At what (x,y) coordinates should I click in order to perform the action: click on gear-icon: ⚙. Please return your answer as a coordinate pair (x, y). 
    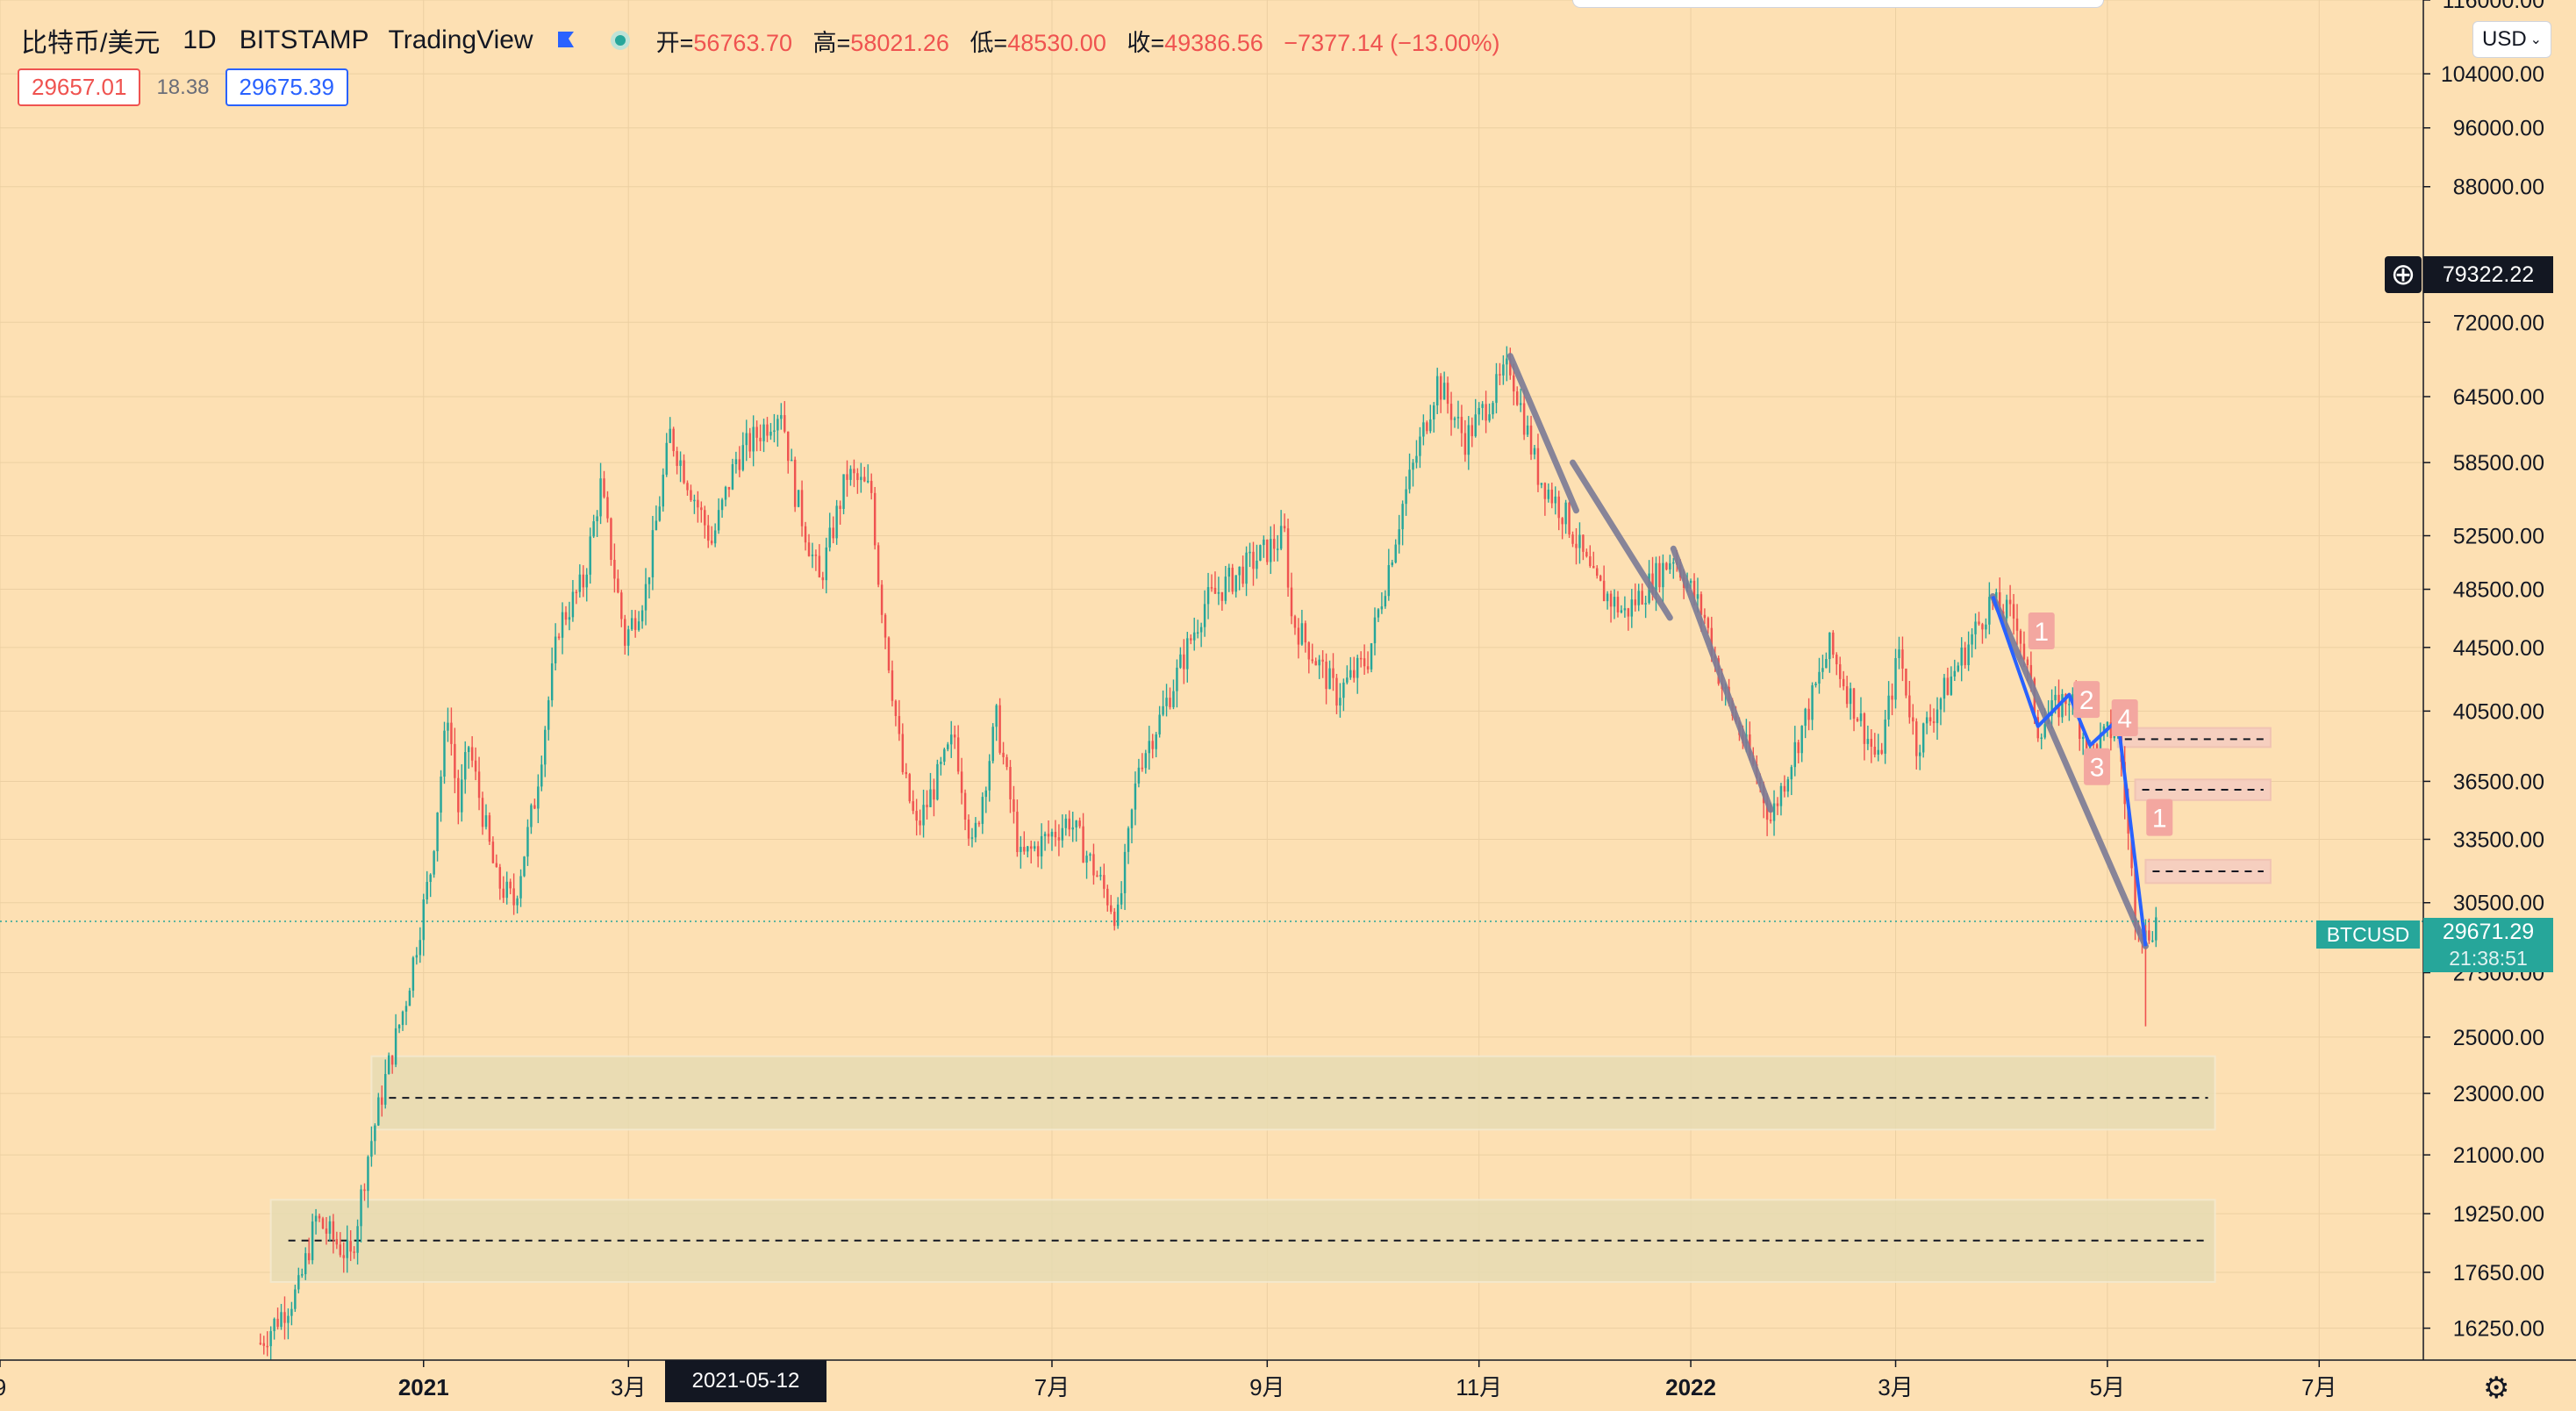
    Looking at the image, I should click on (2496, 1388).